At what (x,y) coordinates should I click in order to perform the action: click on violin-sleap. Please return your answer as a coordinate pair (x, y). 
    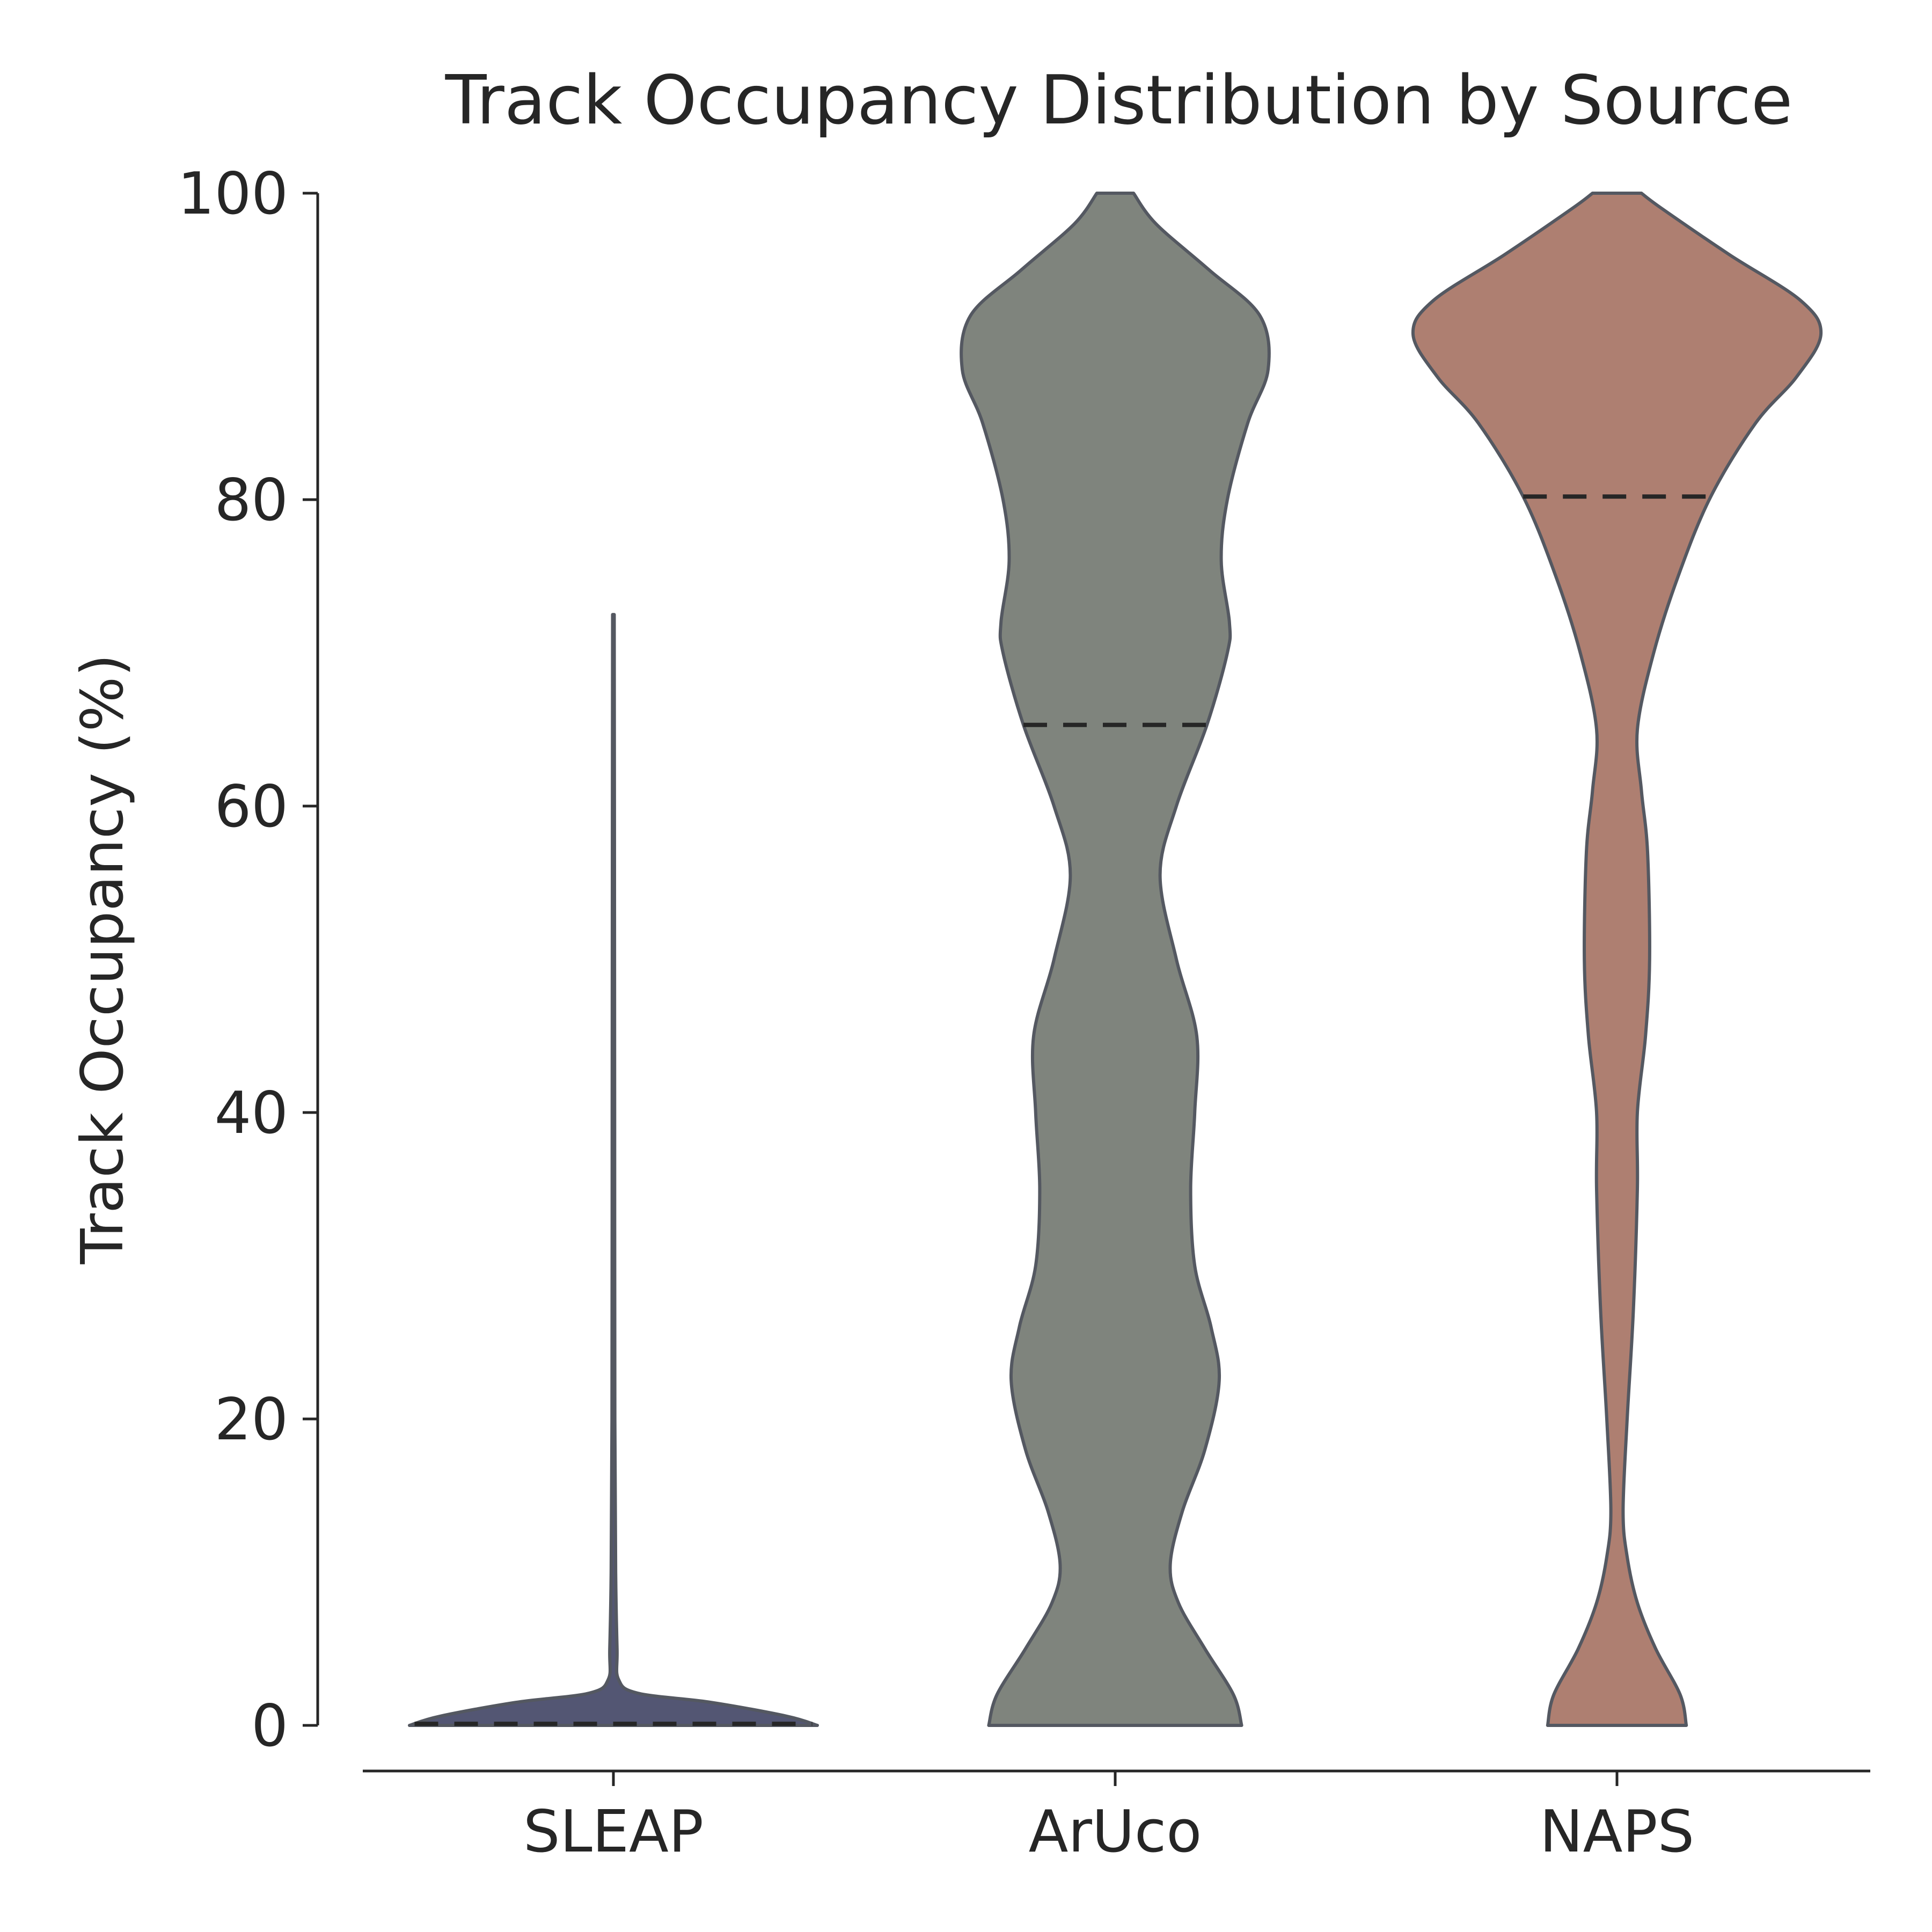
    Looking at the image, I should click on (613, 1170).